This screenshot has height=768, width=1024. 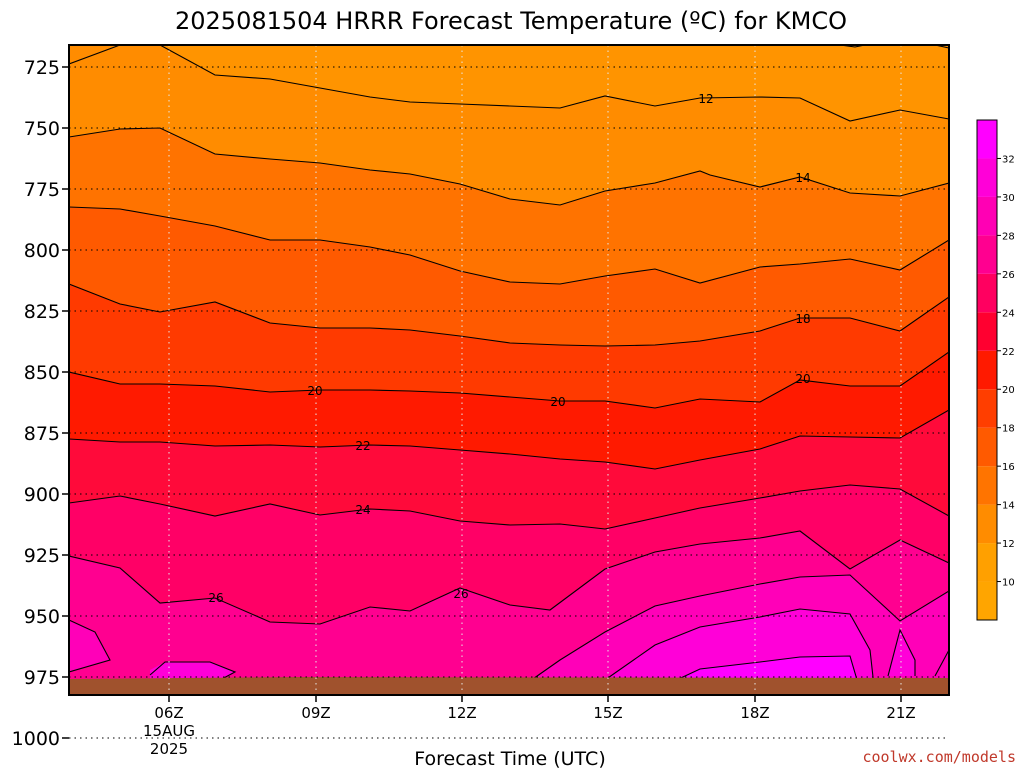 What do you see at coordinates (36, 739) in the screenshot?
I see `y-tick-label: 1000` at bounding box center [36, 739].